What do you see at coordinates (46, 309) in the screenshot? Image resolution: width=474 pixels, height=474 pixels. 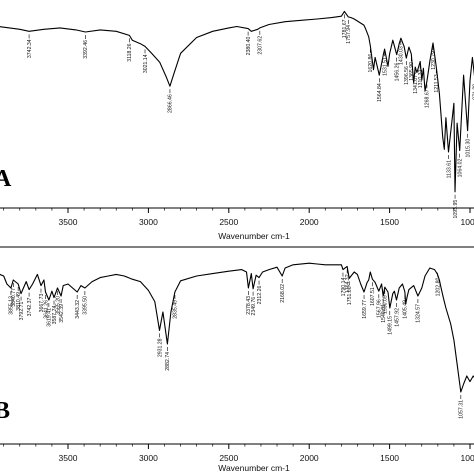 I see `peak-label-b: 3641.26` at bounding box center [46, 309].